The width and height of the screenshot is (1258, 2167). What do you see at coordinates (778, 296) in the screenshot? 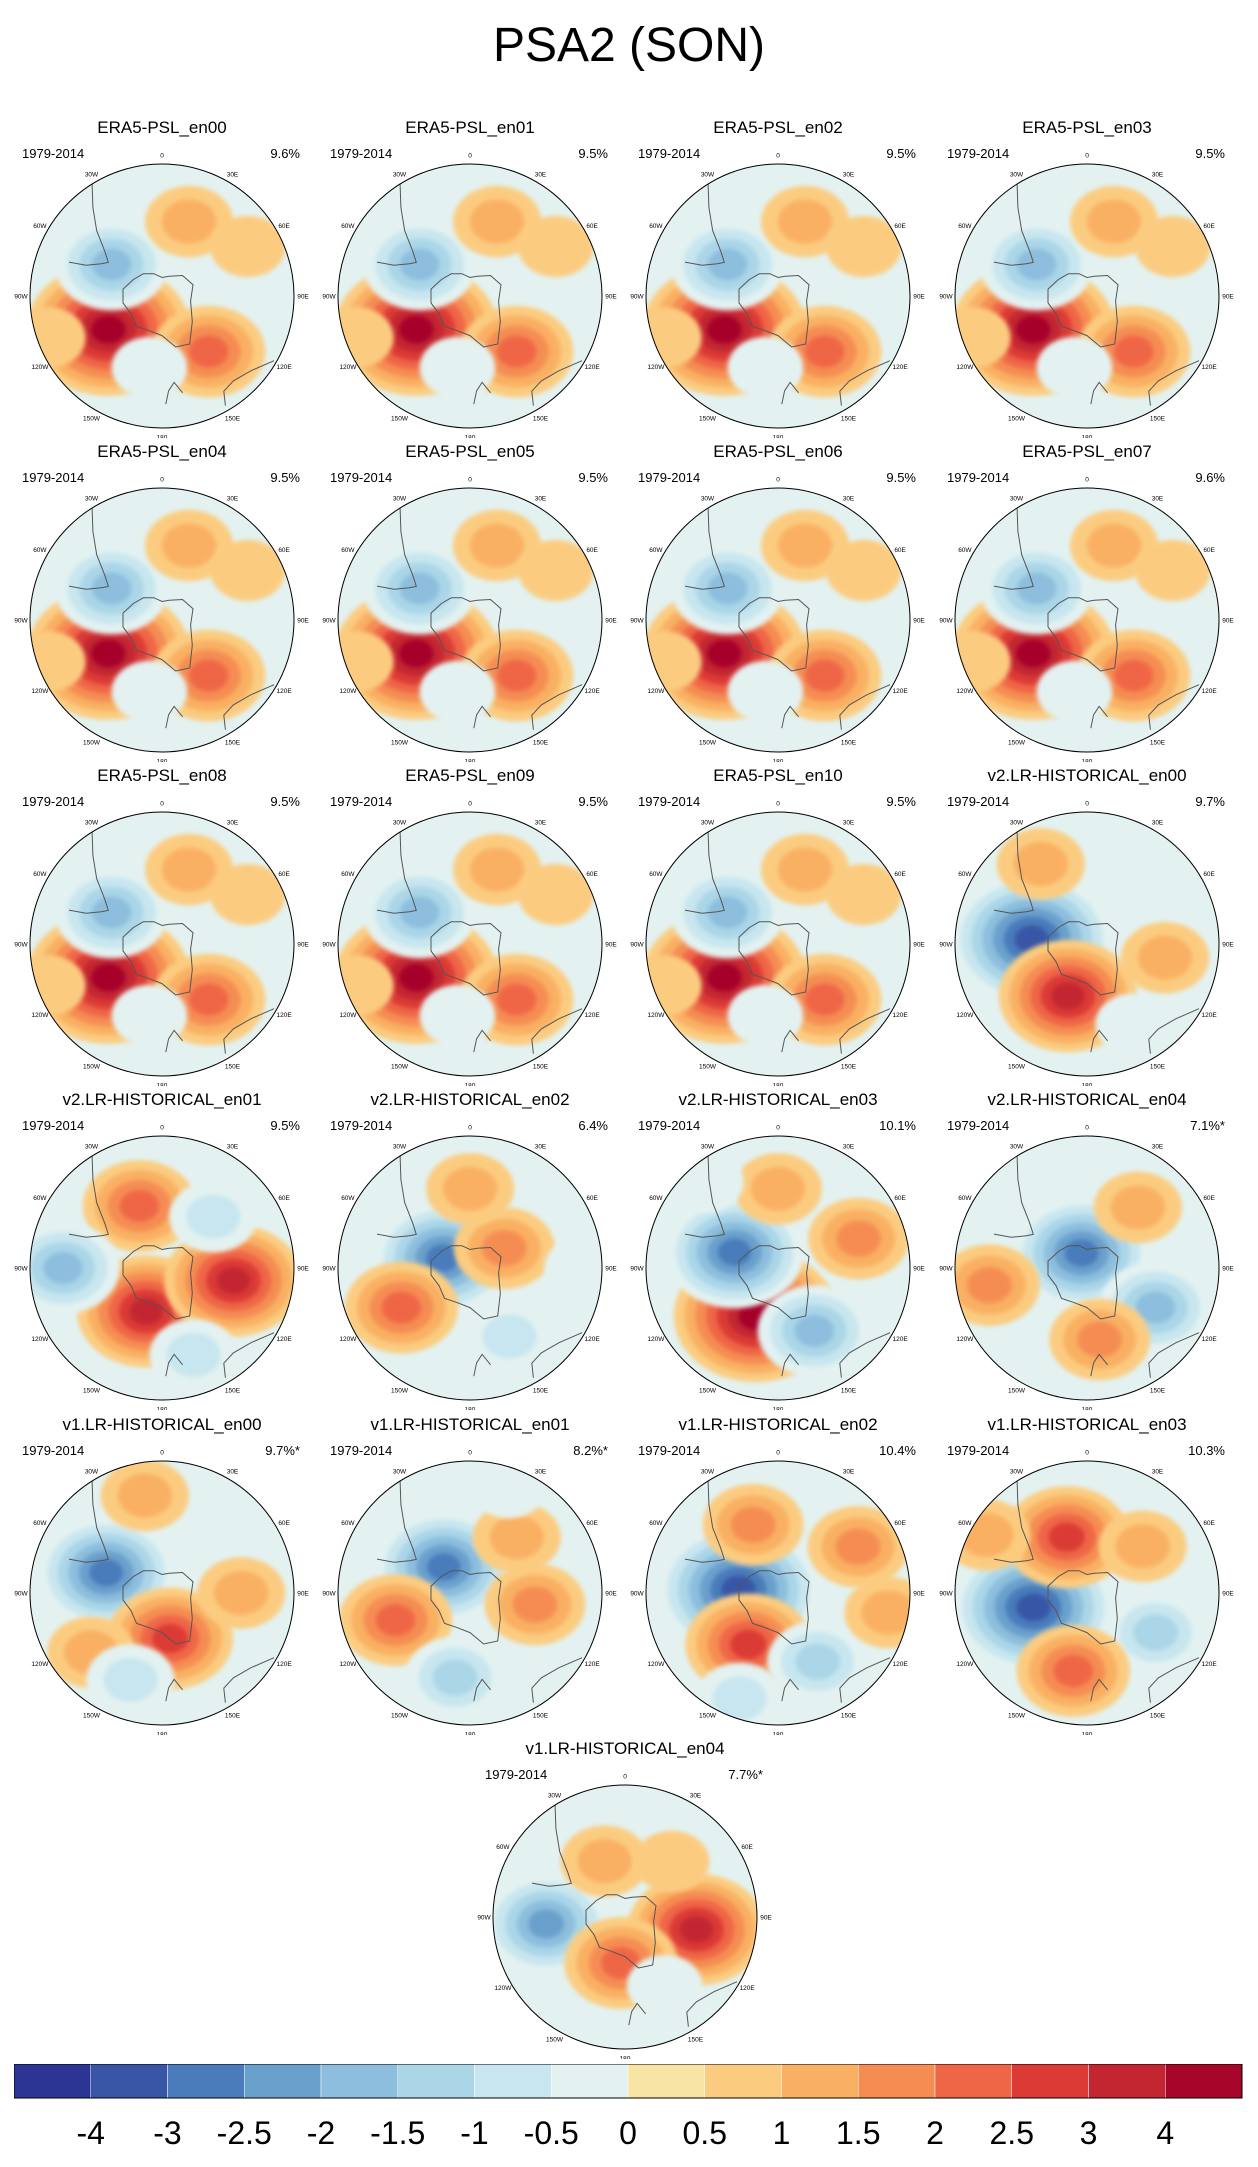
I see `map-border` at bounding box center [778, 296].